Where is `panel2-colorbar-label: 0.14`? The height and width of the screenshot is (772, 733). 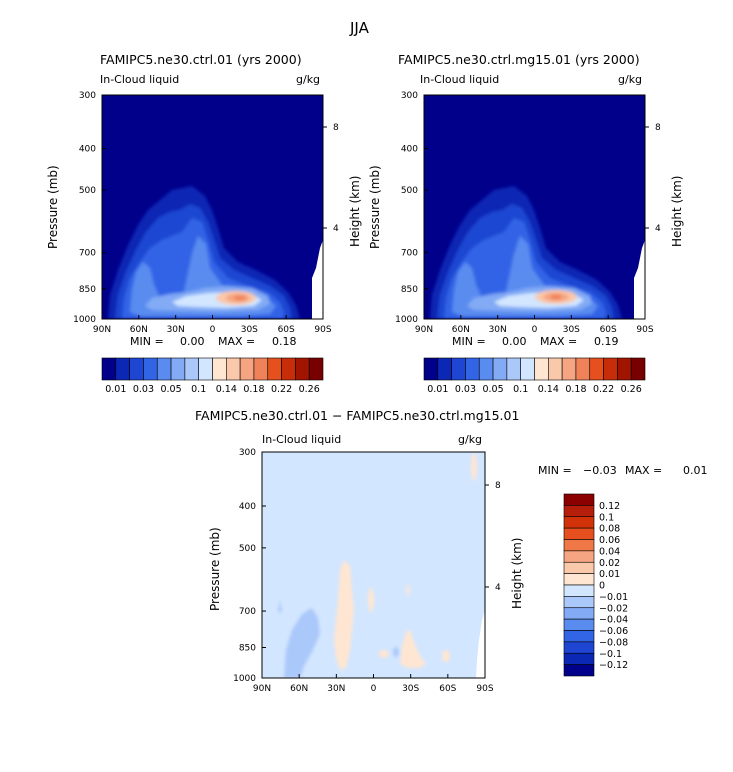 panel2-colorbar-label: 0.14 is located at coordinates (548, 389).